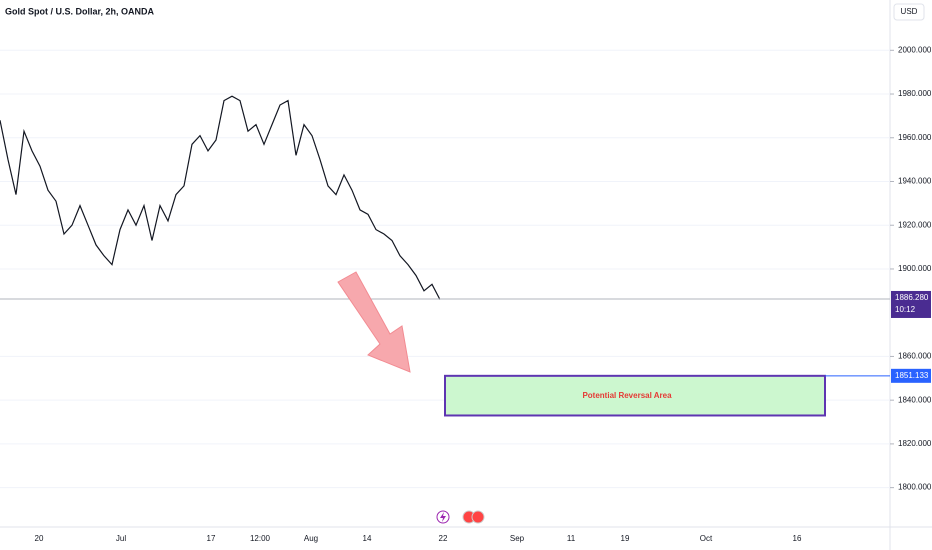 This screenshot has width=932, height=550. What do you see at coordinates (443, 538) in the screenshot?
I see `x-tick-label: 22` at bounding box center [443, 538].